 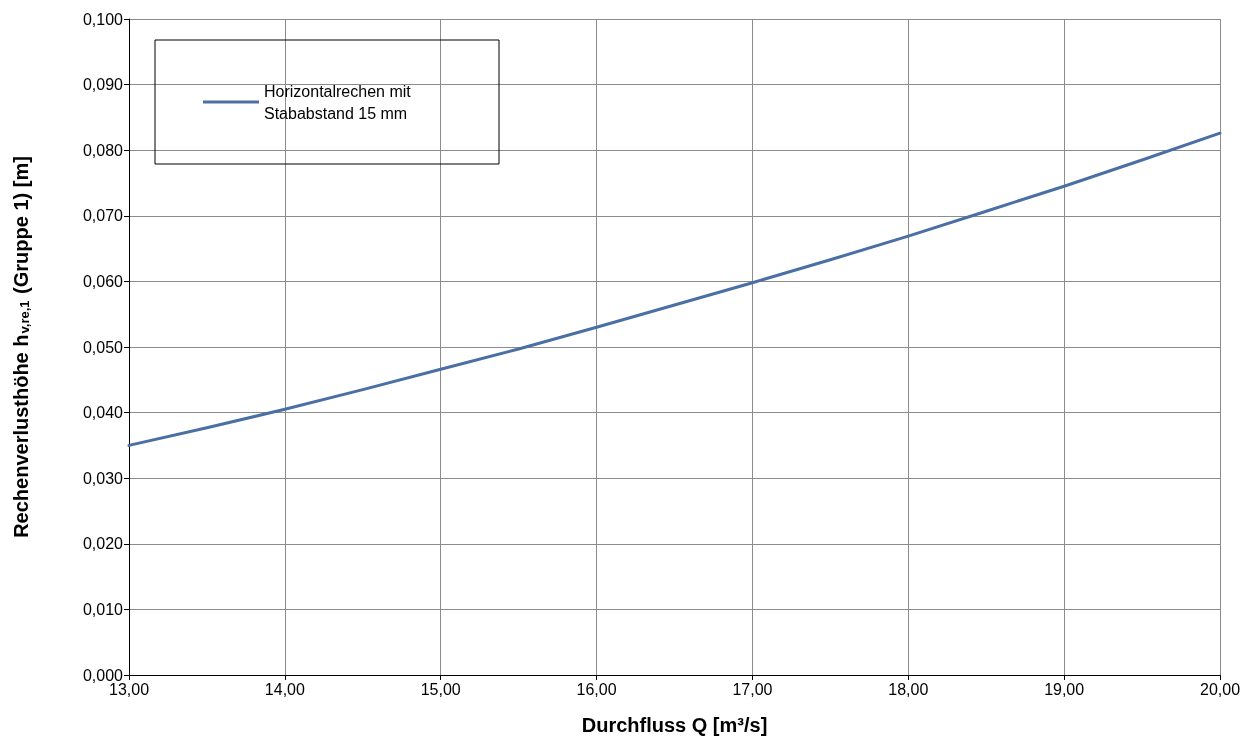 What do you see at coordinates (284, 689) in the screenshot?
I see `x-tick-label: 14,00` at bounding box center [284, 689].